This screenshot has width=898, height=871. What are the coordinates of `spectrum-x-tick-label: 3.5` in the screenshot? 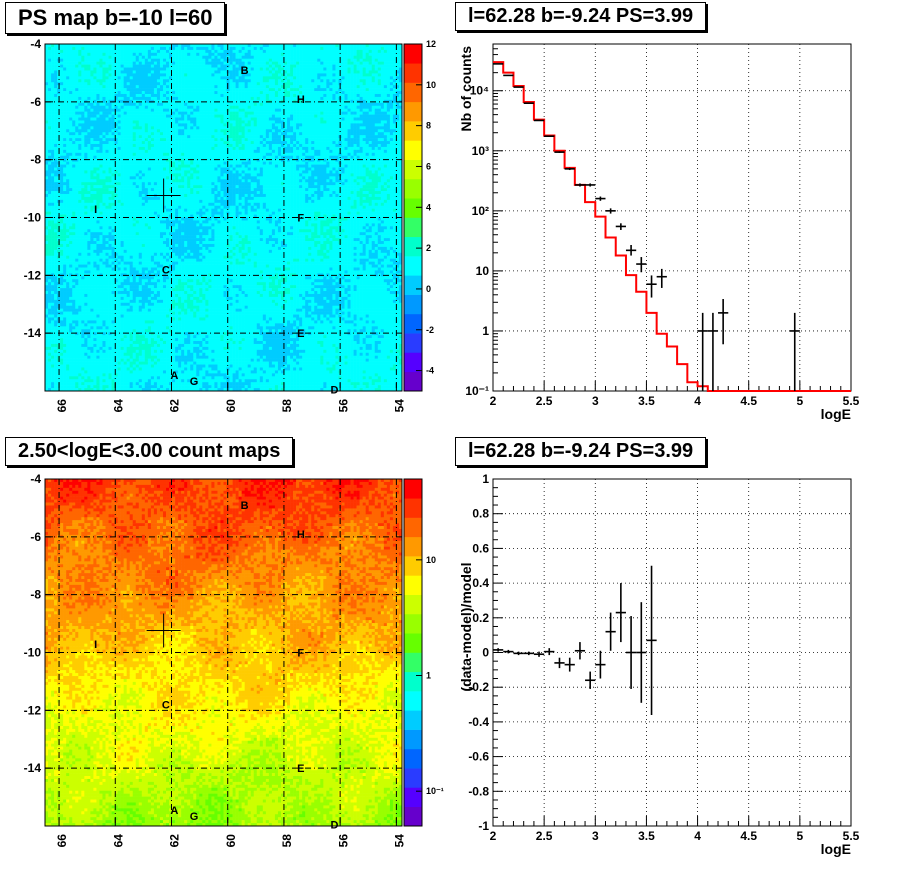 It's located at (646, 401).